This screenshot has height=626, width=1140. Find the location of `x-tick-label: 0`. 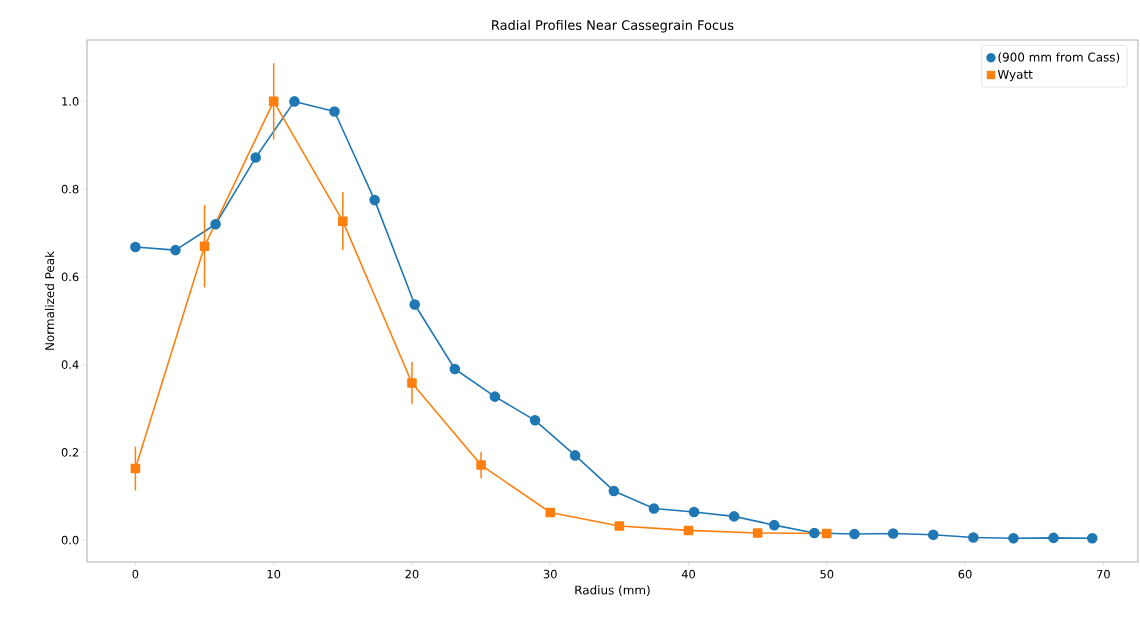

x-tick-label: 0 is located at coordinates (135, 574).